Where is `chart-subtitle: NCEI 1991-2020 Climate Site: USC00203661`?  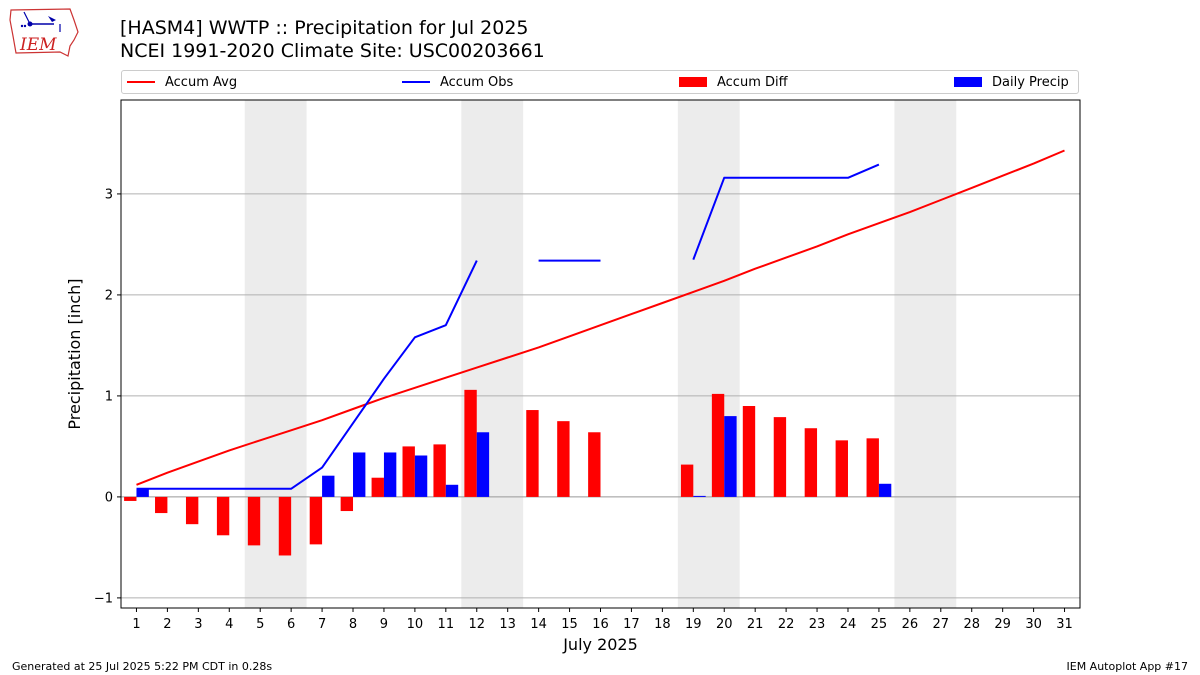 chart-subtitle: NCEI 1991-2020 Climate Site: USC00203661 is located at coordinates (332, 51).